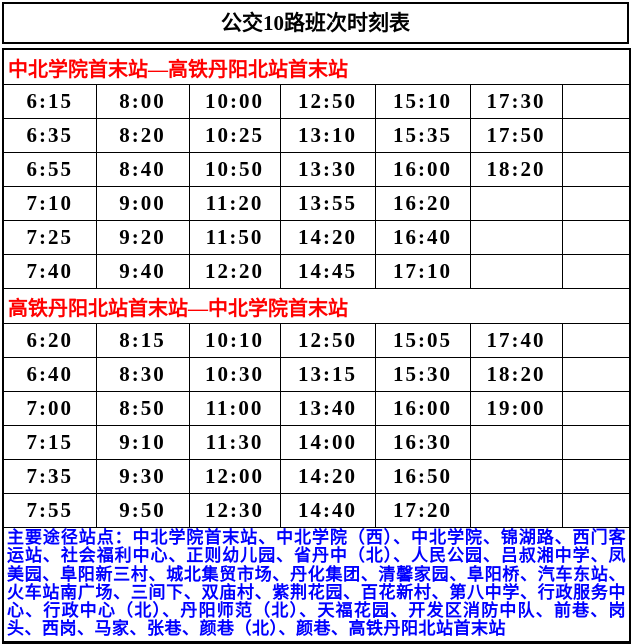 The width and height of the screenshot is (631, 644). I want to click on time-cell: 11:30, so click(234, 442).